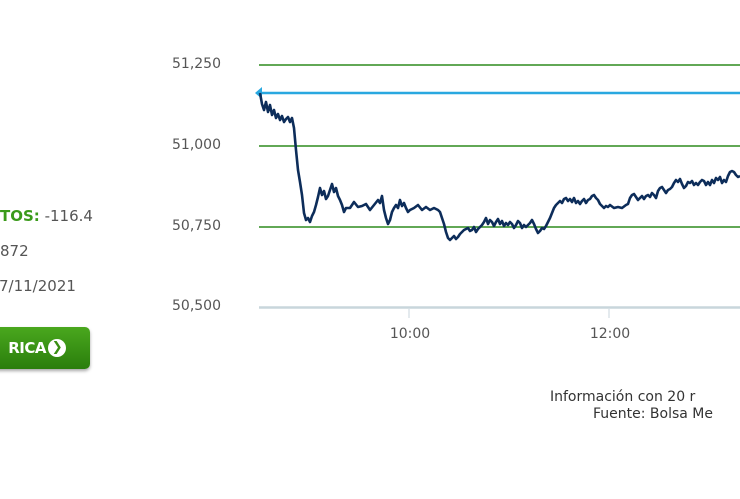 This screenshot has height=499, width=740. I want to click on y-tick-51000: 51,000, so click(196, 145).